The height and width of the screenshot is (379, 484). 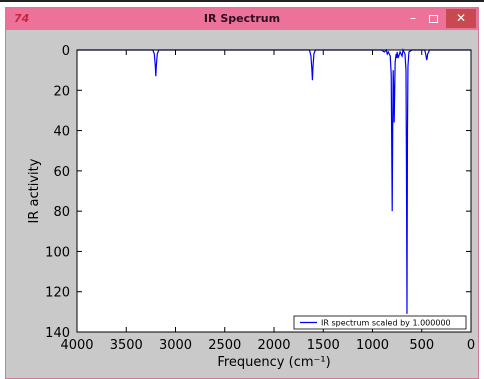 I want to click on y-tick-label: 40, so click(x=61, y=132).